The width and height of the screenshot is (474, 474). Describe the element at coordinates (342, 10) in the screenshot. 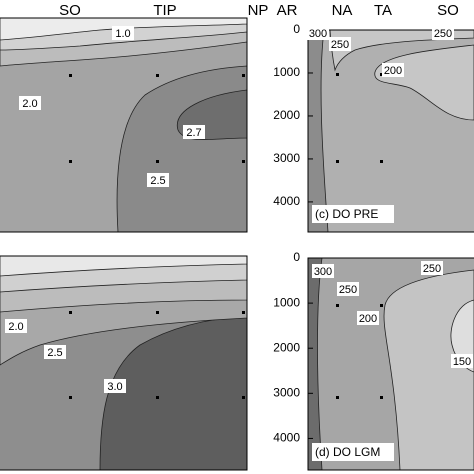

I see `region-label: NA` at that location.